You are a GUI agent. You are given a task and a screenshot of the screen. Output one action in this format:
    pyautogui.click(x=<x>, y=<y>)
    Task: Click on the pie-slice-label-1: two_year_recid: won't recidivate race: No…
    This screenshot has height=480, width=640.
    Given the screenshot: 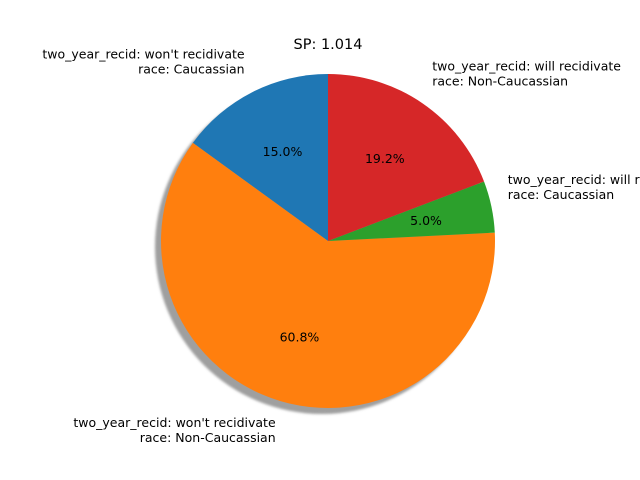 What is the action you would take?
    pyautogui.click(x=174, y=430)
    